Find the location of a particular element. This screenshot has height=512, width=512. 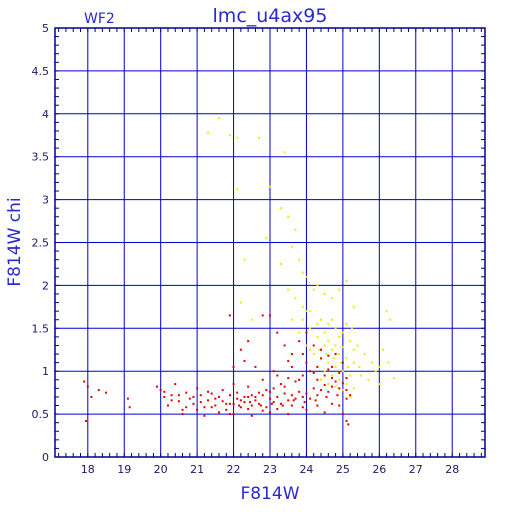

x-tick-label: 19 is located at coordinates (124, 469).